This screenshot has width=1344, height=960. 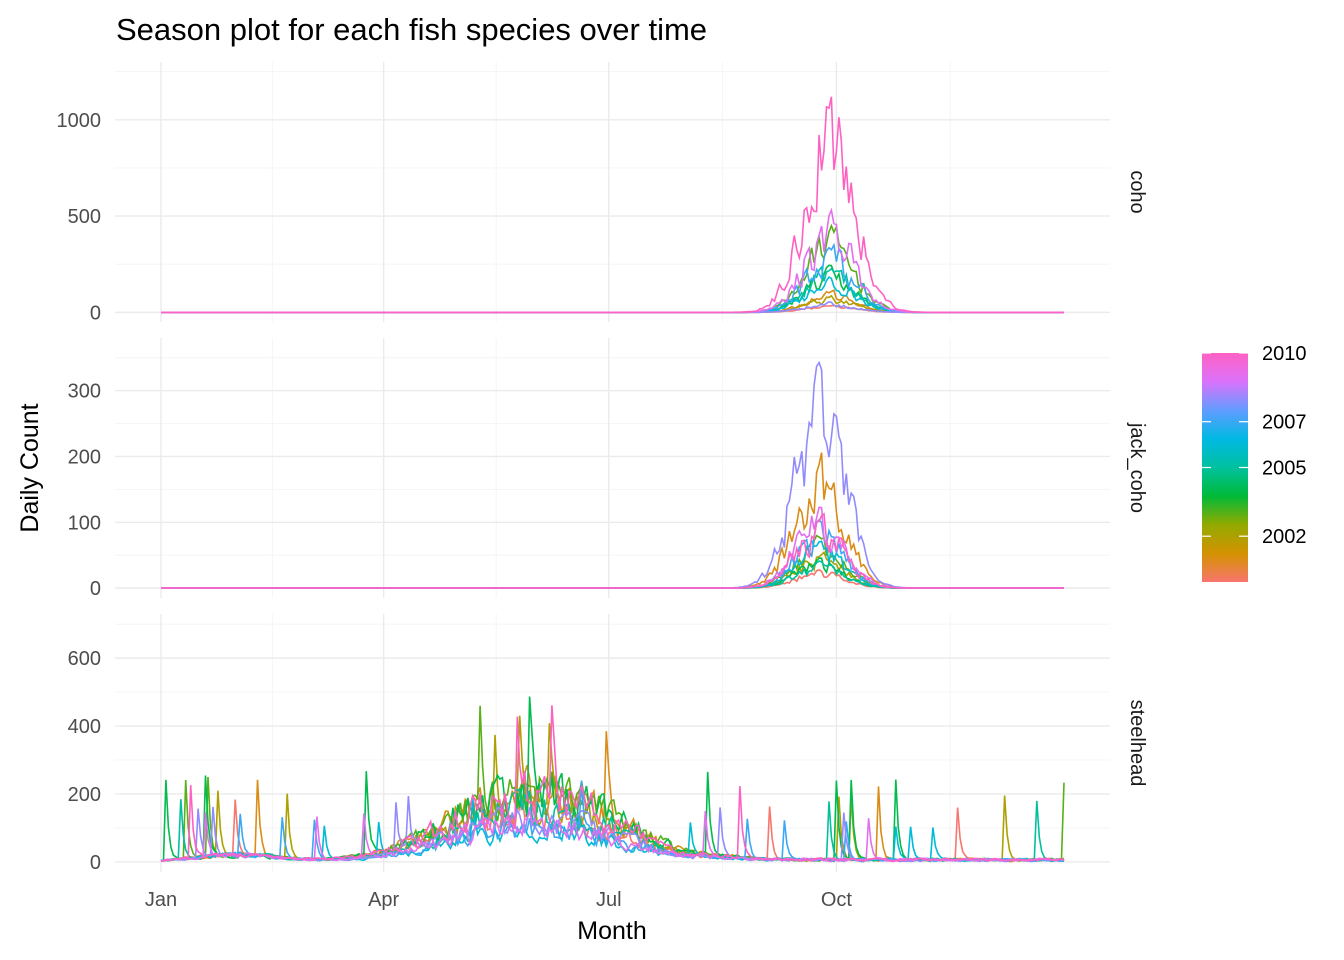 I want to click on y-tick-label: 100, so click(x=84, y=523).